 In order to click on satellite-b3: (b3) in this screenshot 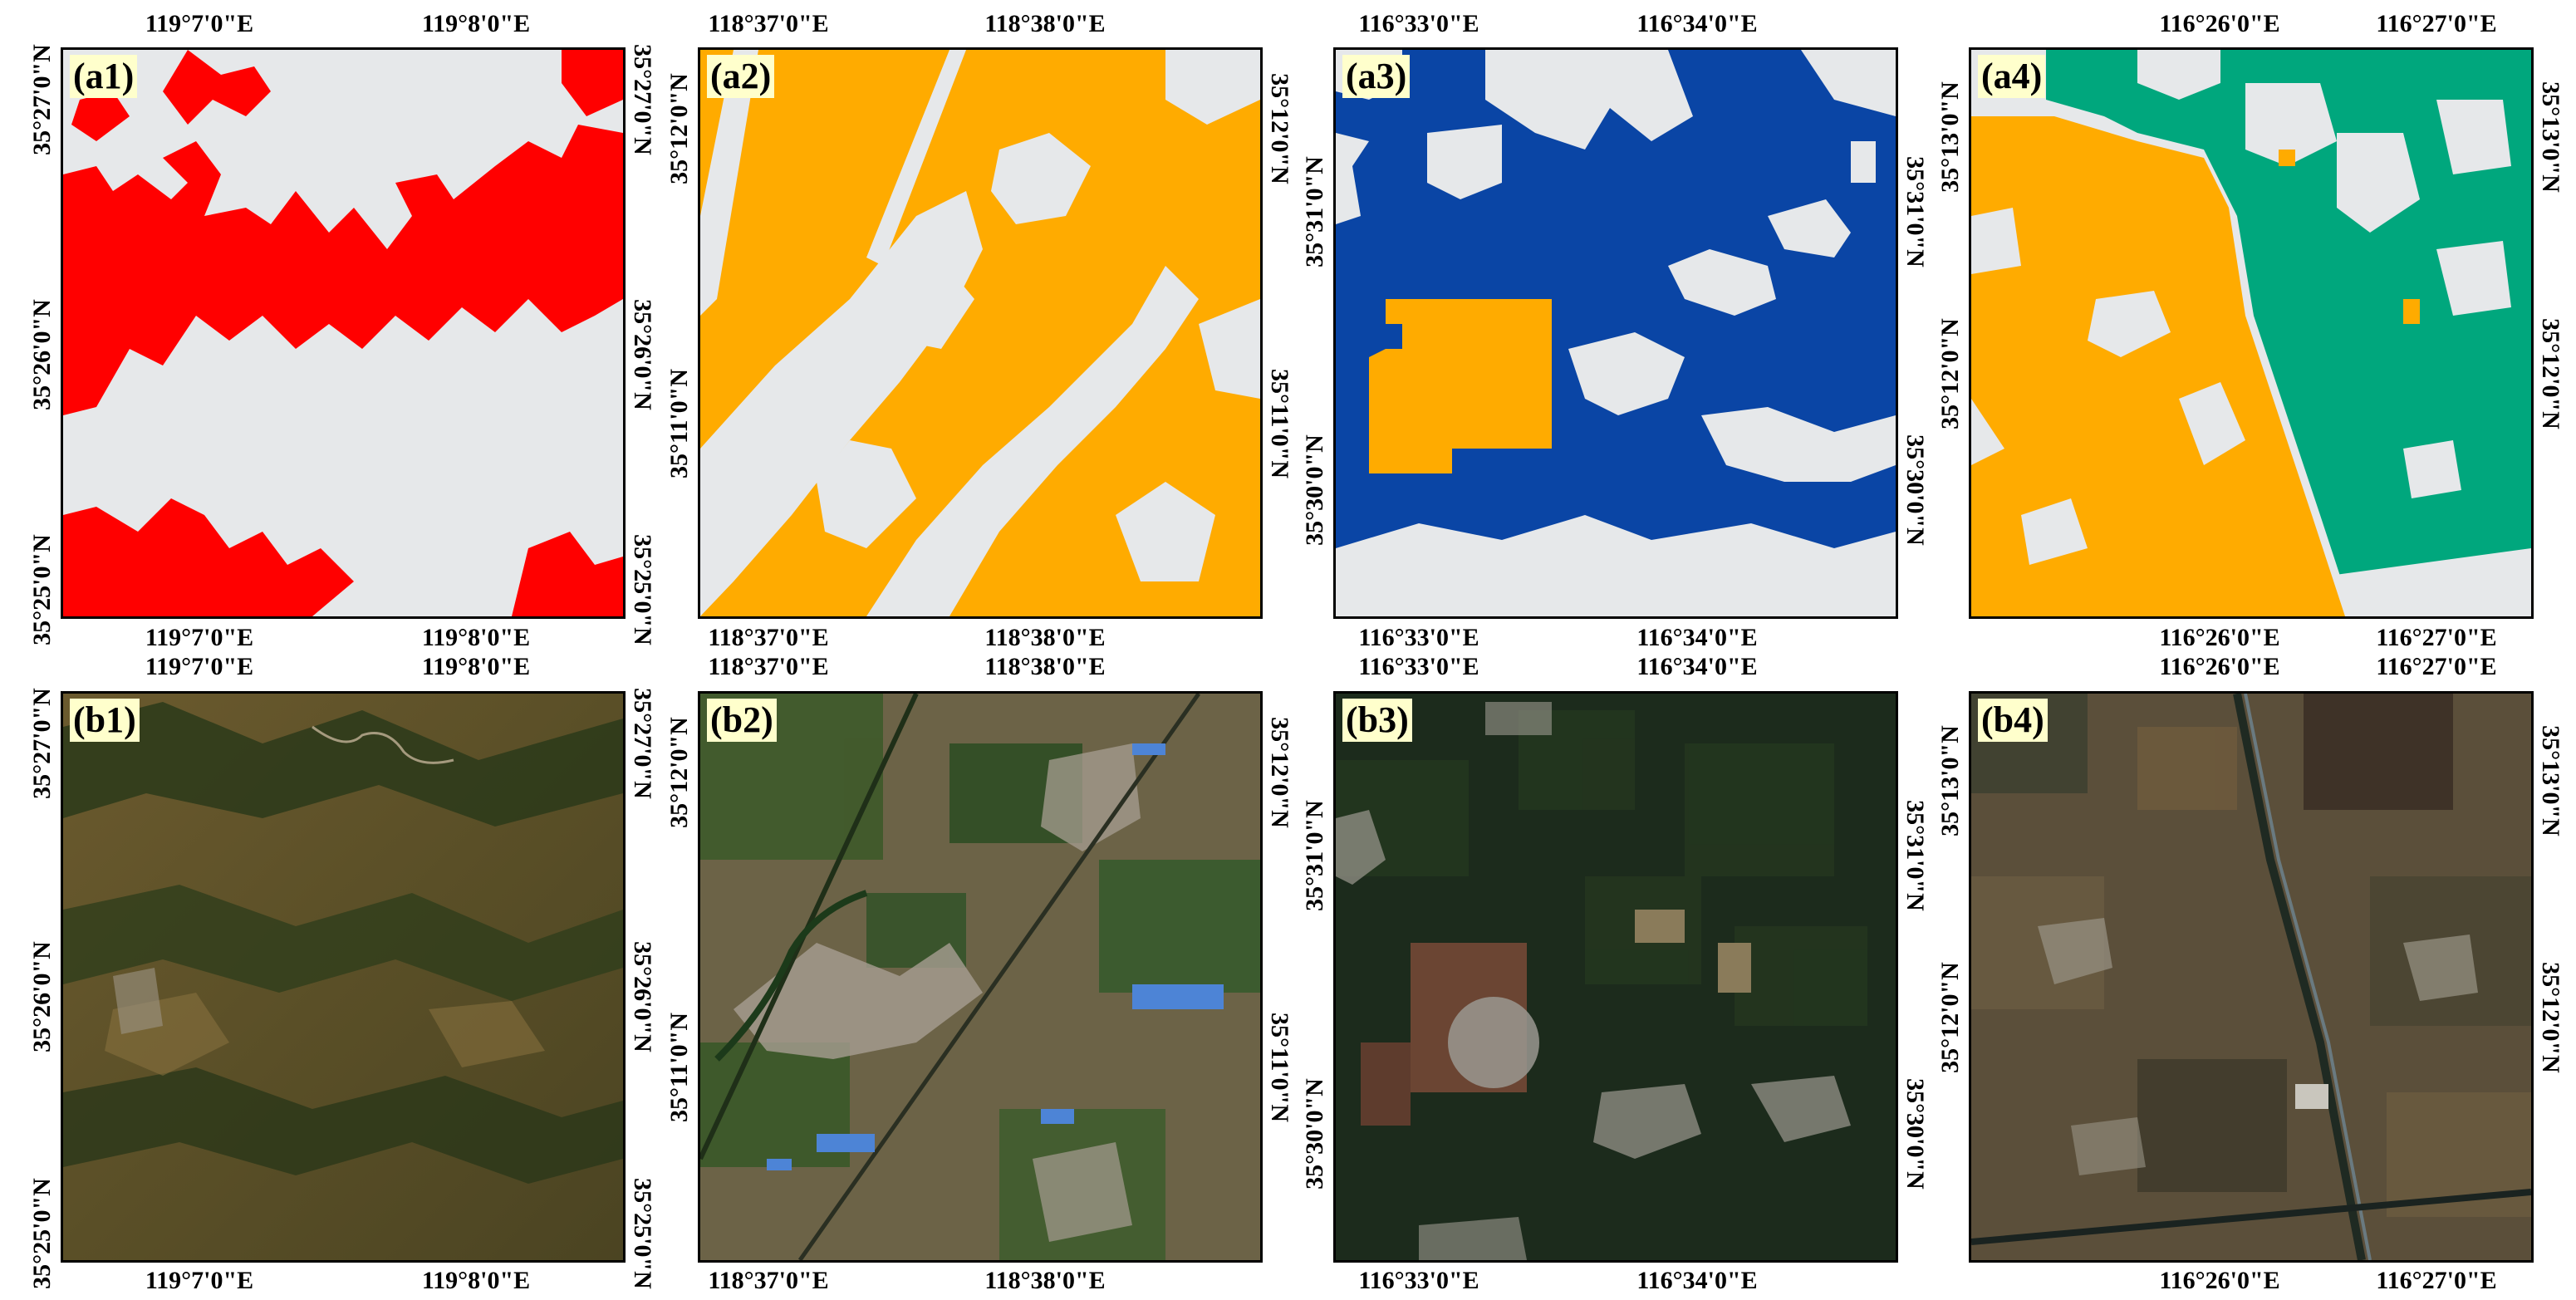, I will do `click(1615, 977)`.